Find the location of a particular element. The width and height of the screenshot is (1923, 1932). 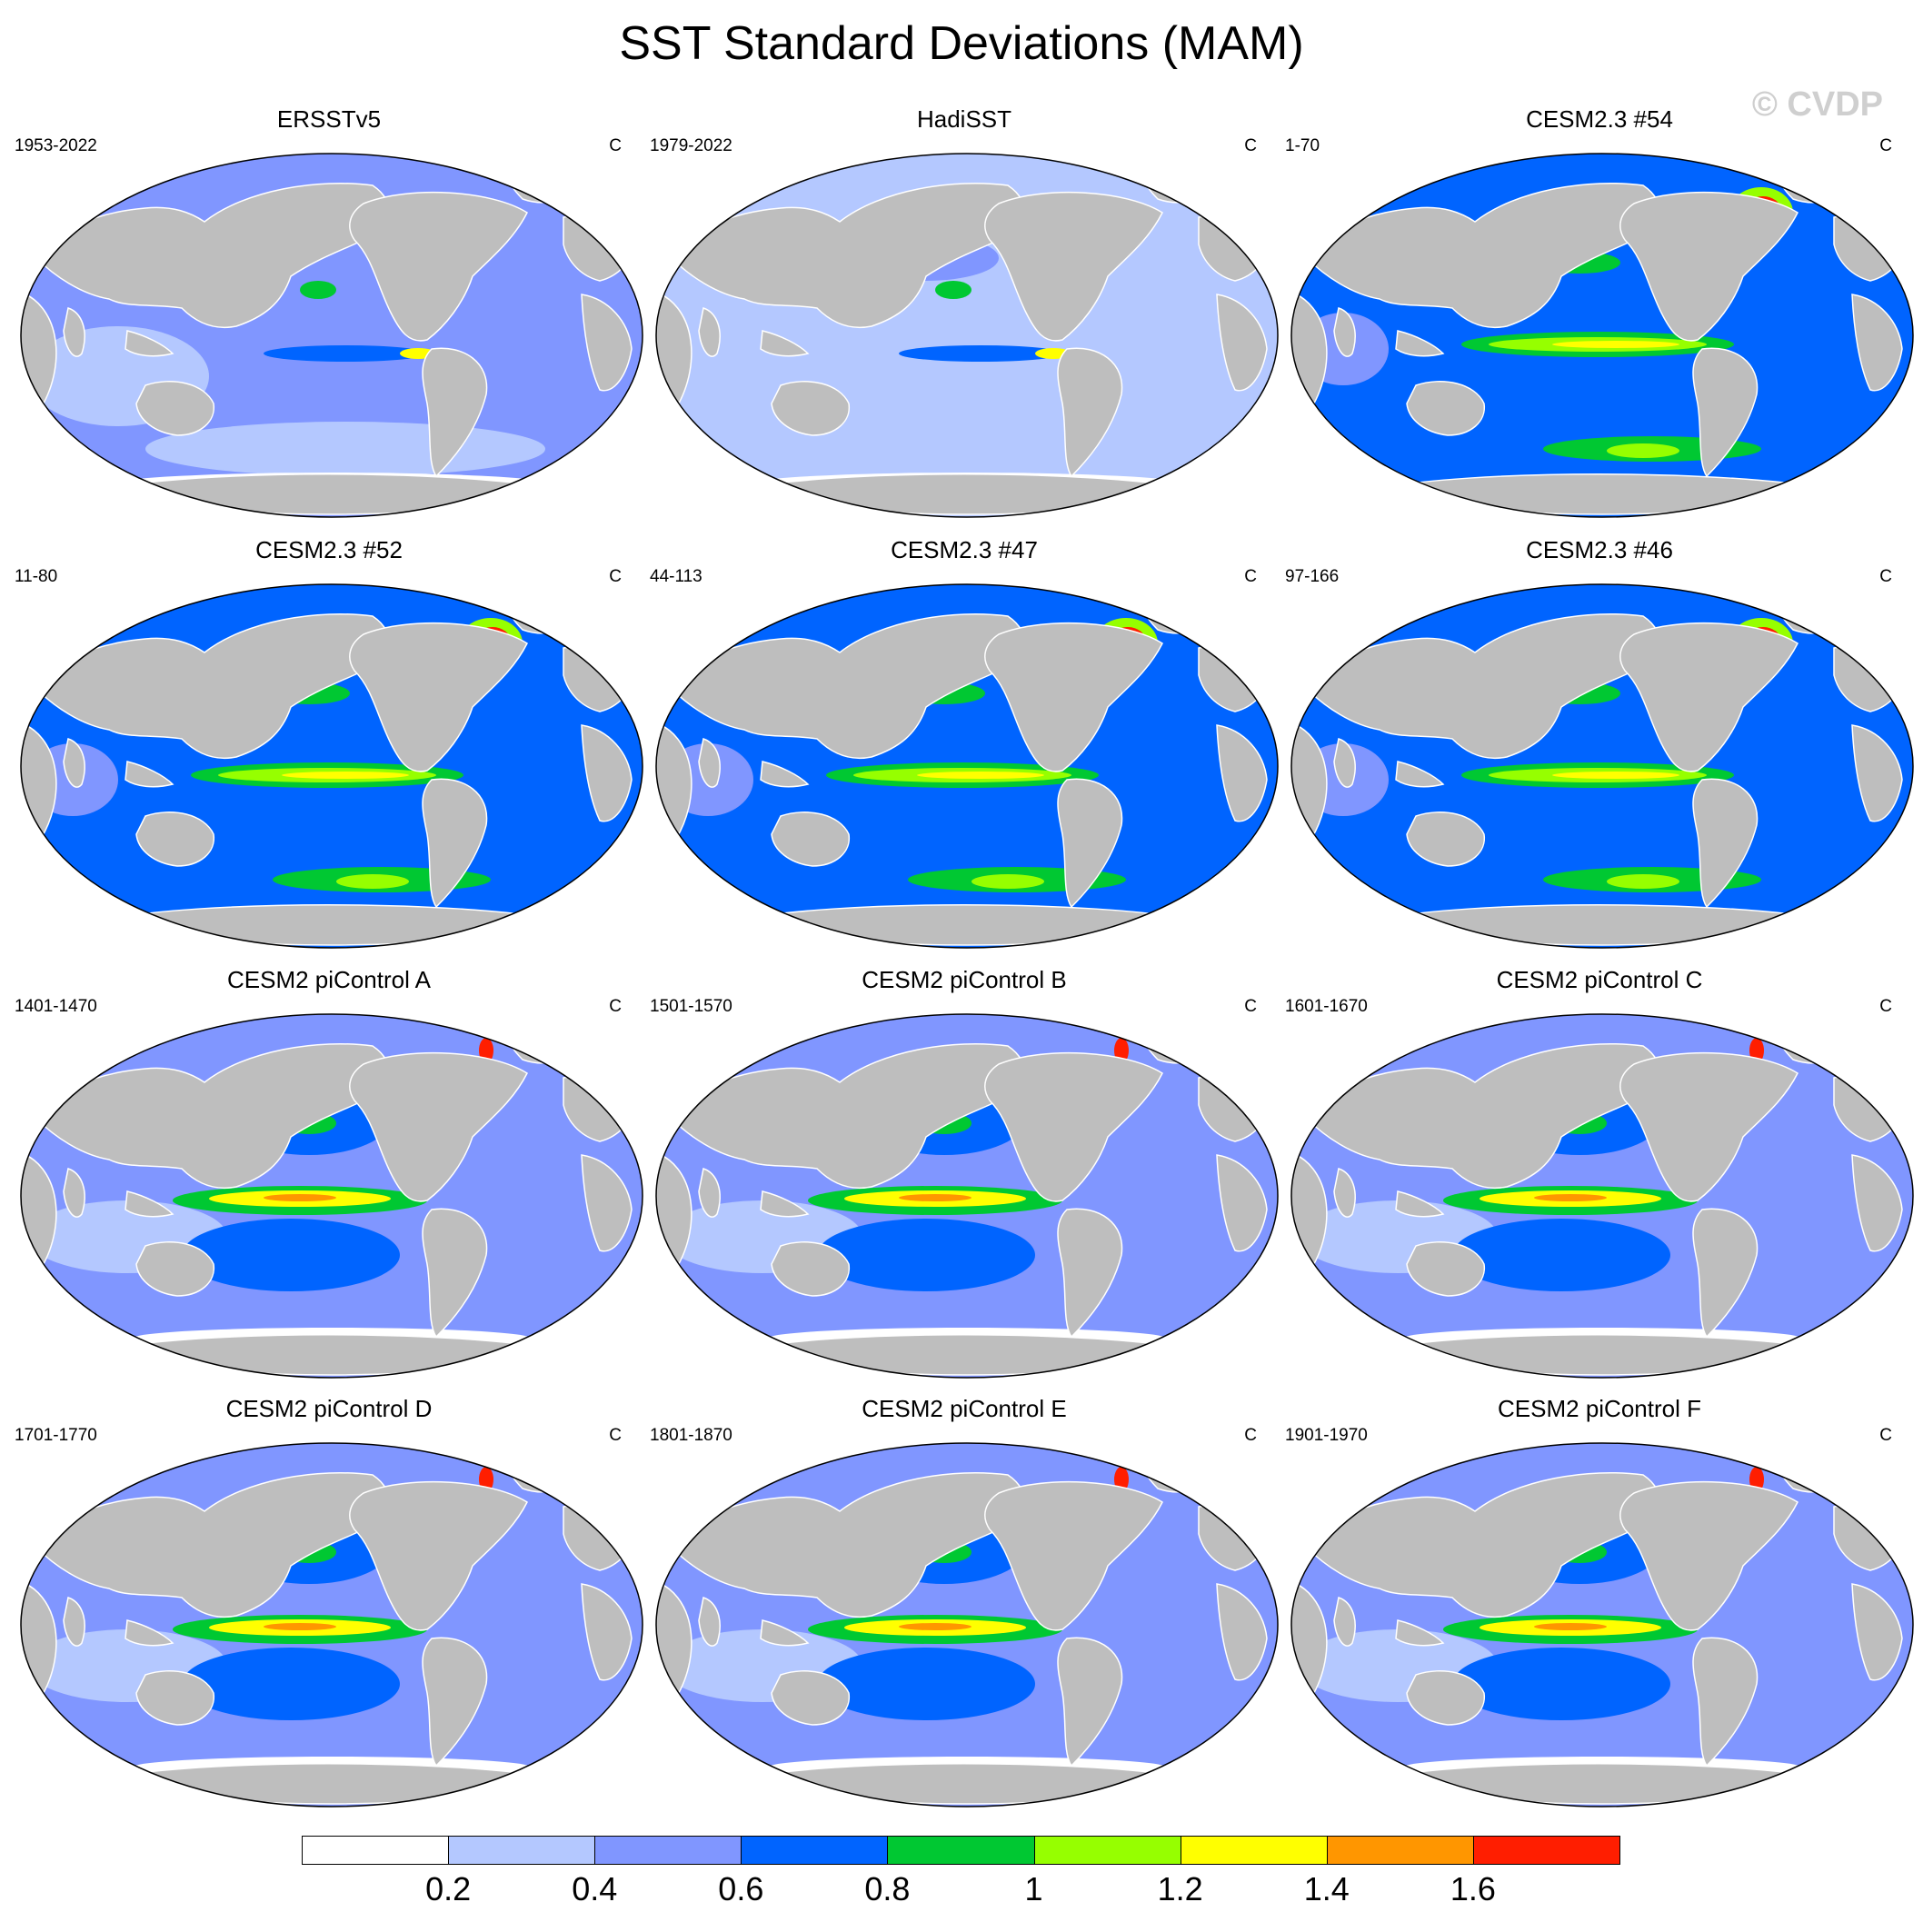

panel-title: CESM2 piControl C is located at coordinates (1599, 979).